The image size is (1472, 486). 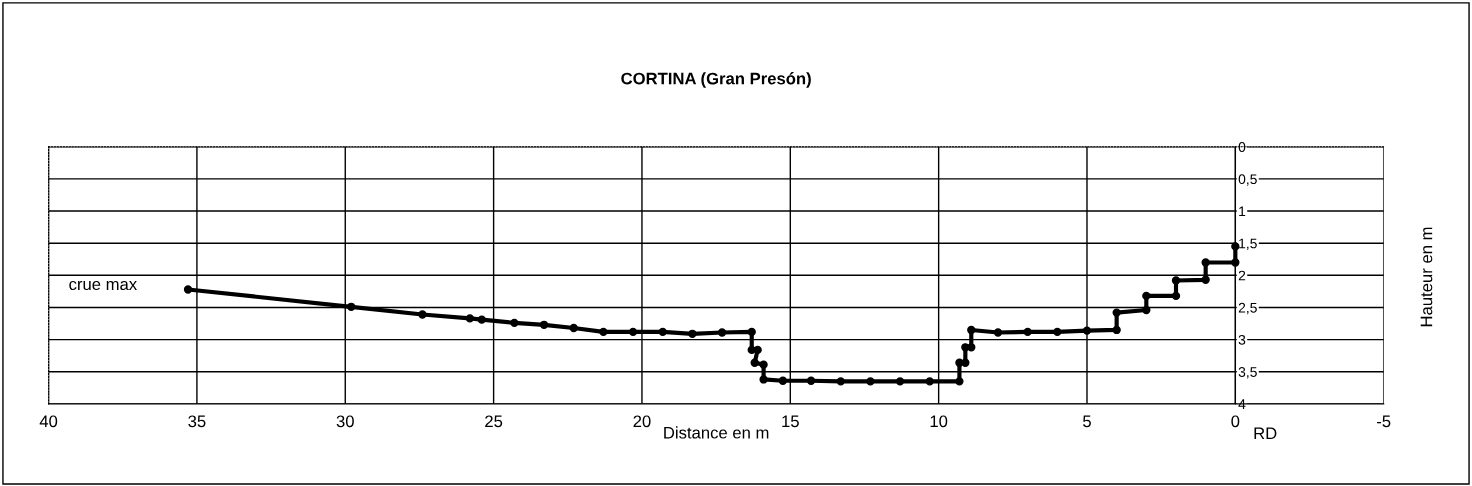 What do you see at coordinates (1247, 308) in the screenshot?
I see `y-tick-label: 2,5` at bounding box center [1247, 308].